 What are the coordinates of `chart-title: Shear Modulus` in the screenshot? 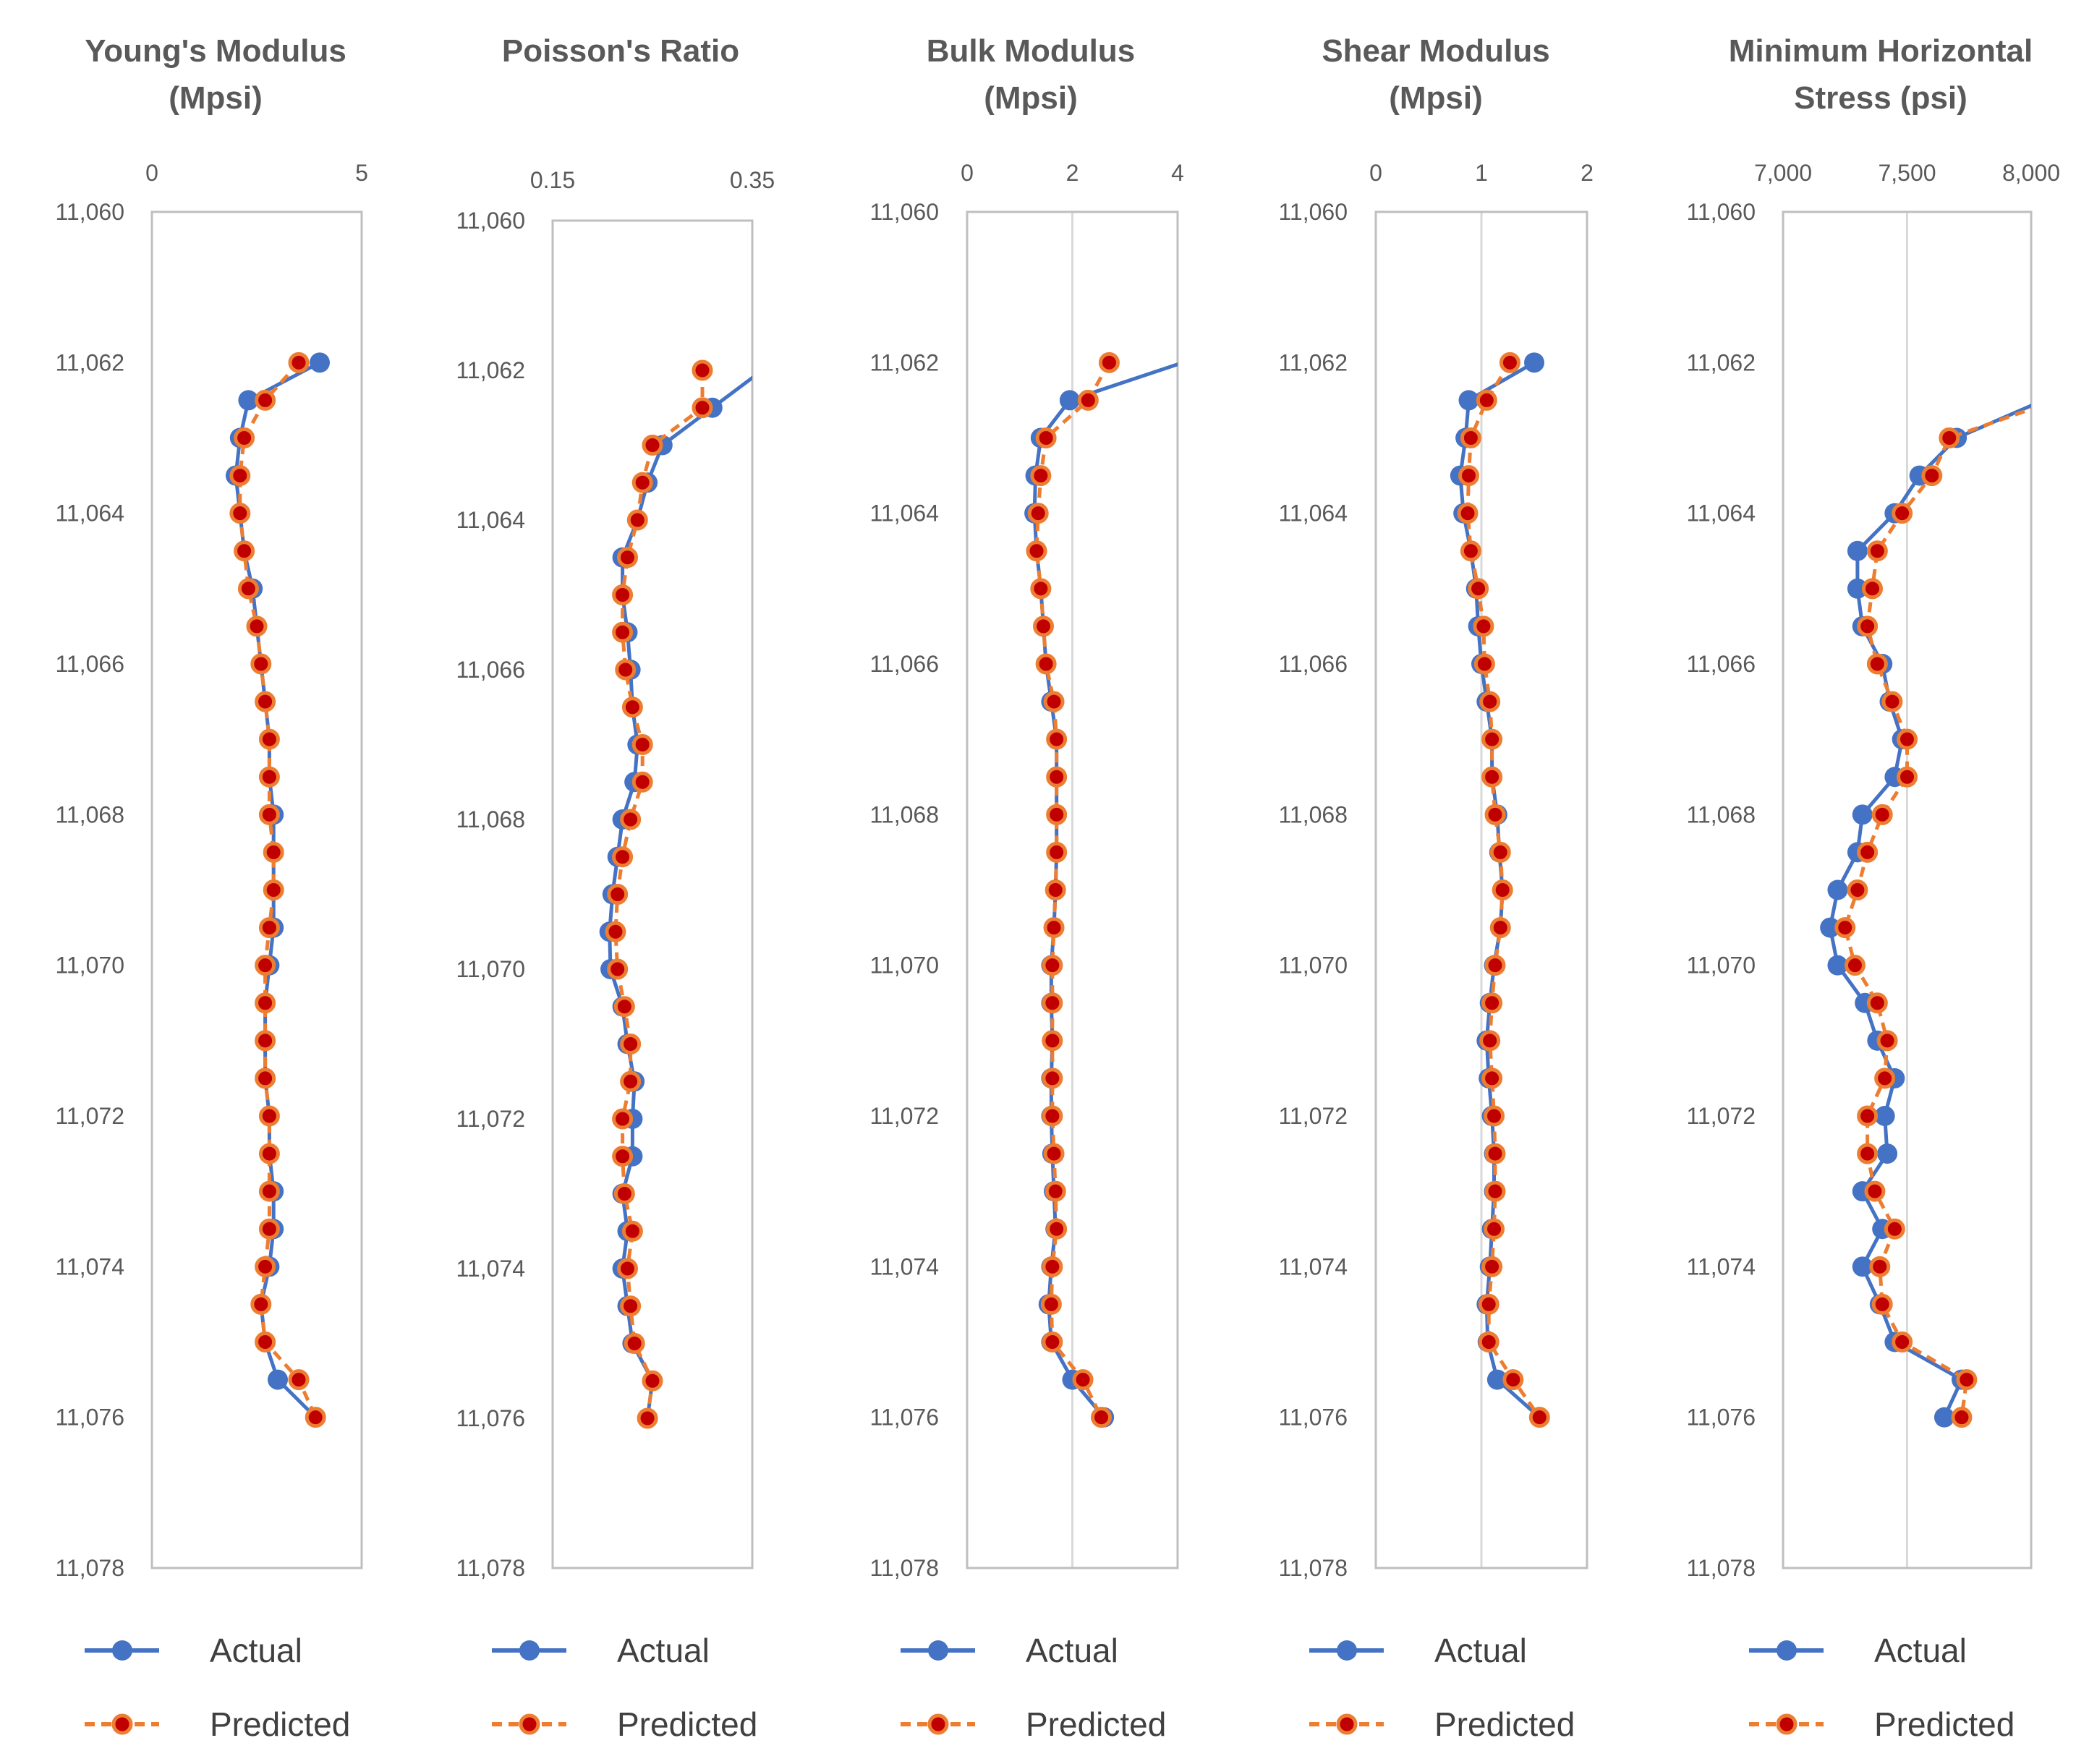 It's located at (1435, 51).